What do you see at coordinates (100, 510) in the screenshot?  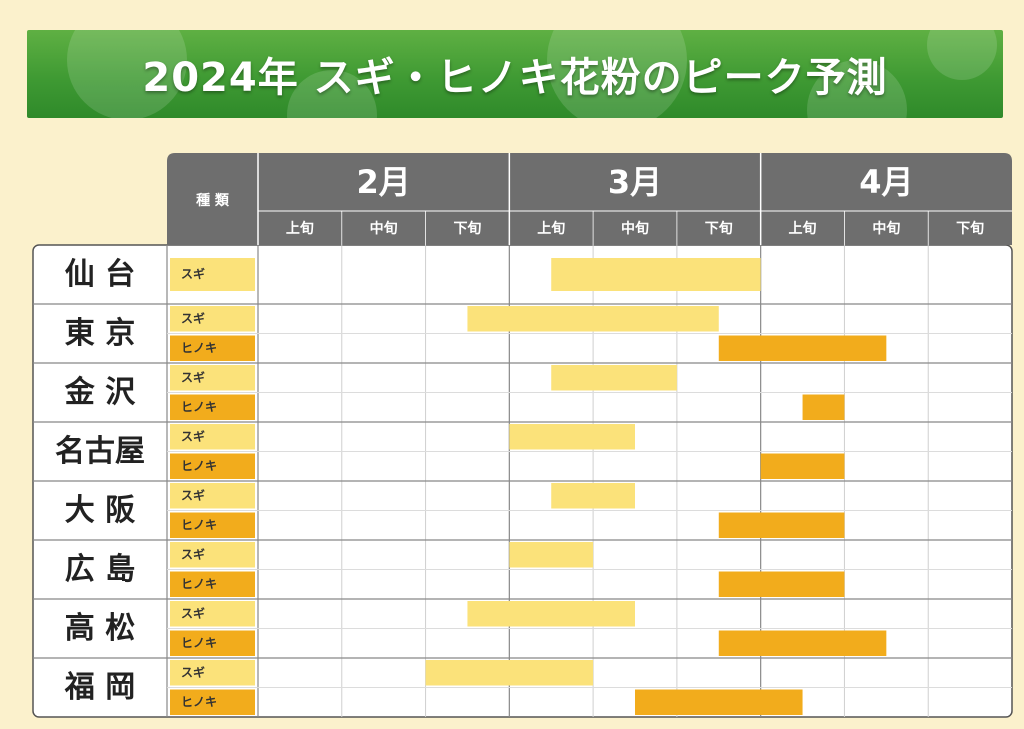 I see `city-name-label: 大 阪` at bounding box center [100, 510].